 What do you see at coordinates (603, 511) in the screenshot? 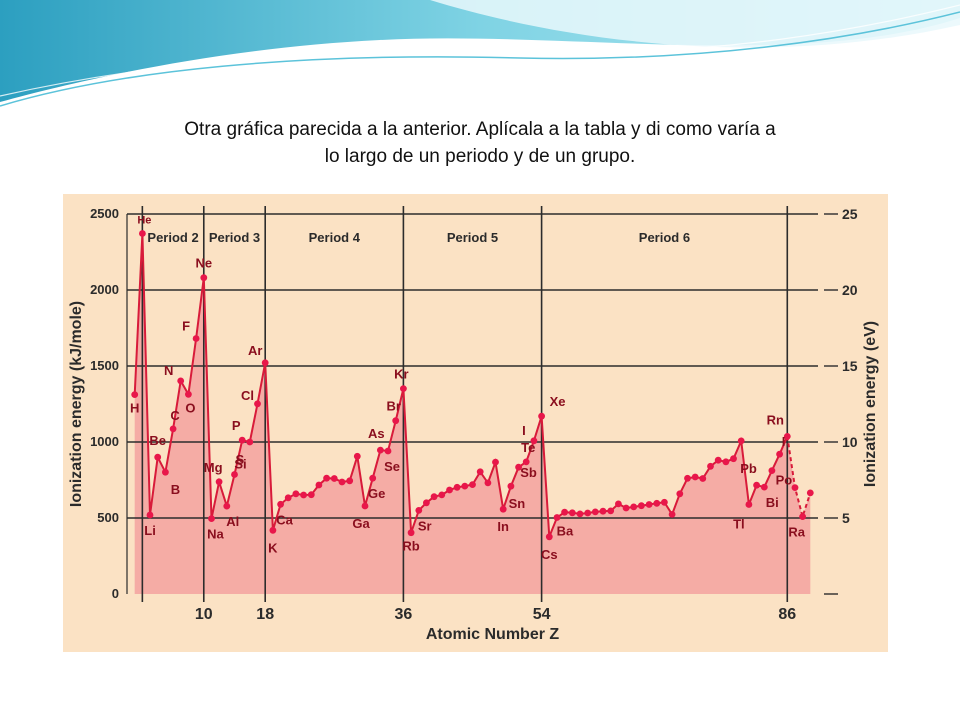
I see `data-point-z62` at bounding box center [603, 511].